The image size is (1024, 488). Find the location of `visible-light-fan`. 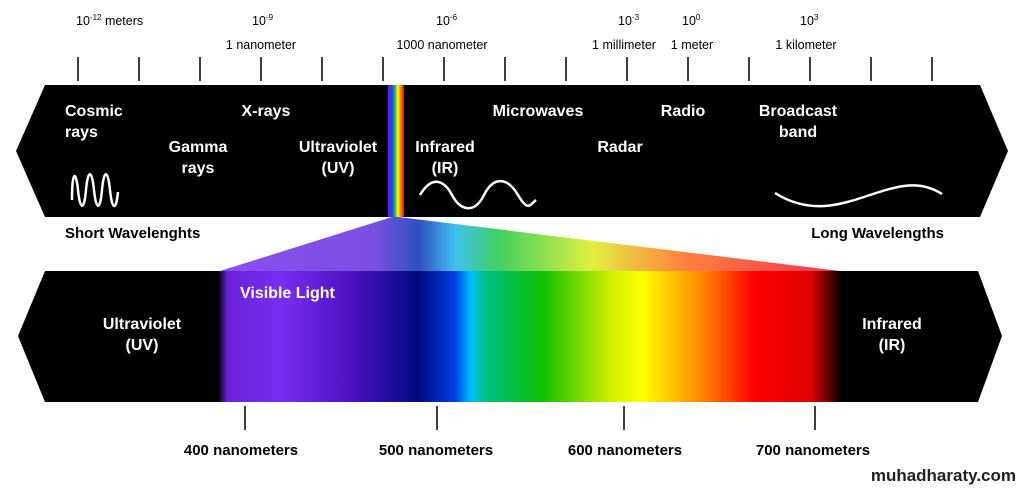

visible-light-fan is located at coordinates (530, 244).